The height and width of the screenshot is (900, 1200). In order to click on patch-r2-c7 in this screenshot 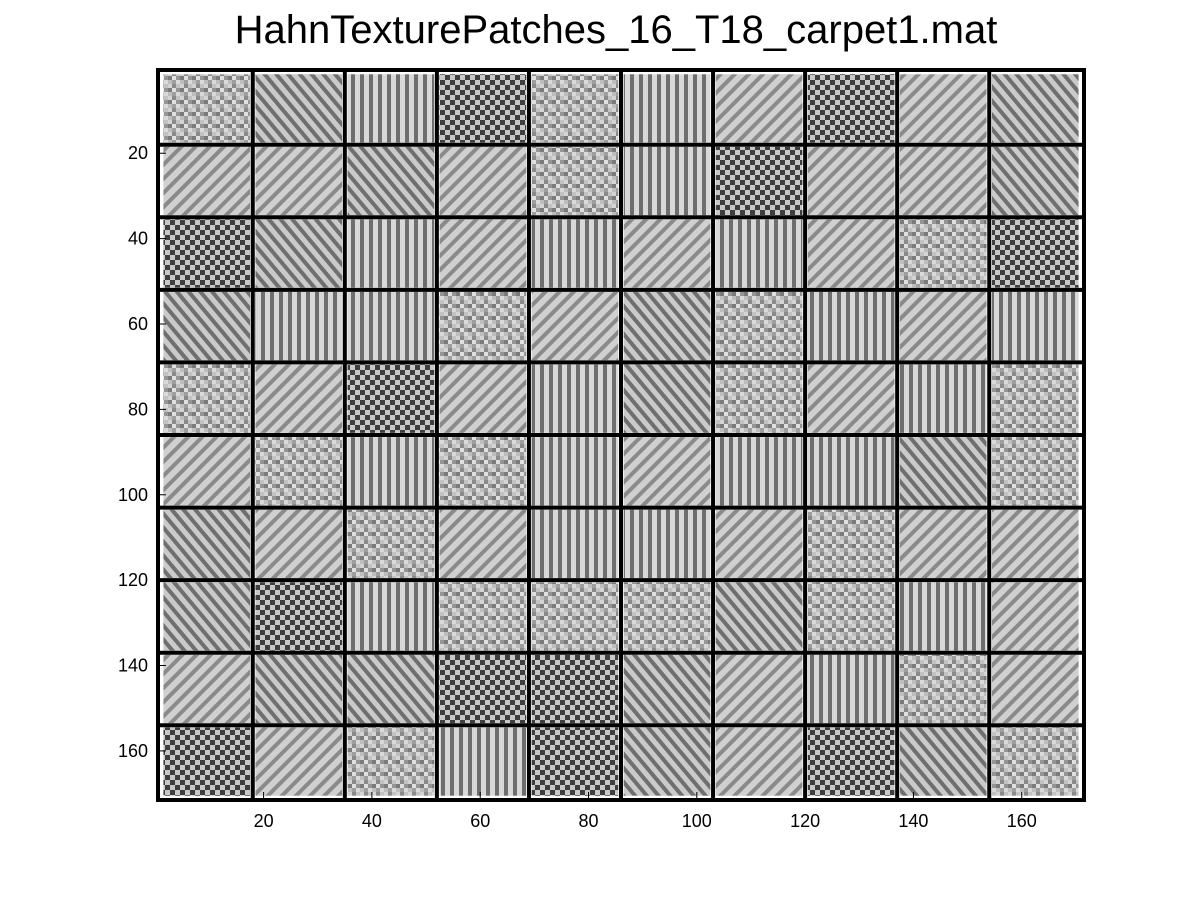, I will do `click(759, 181)`.